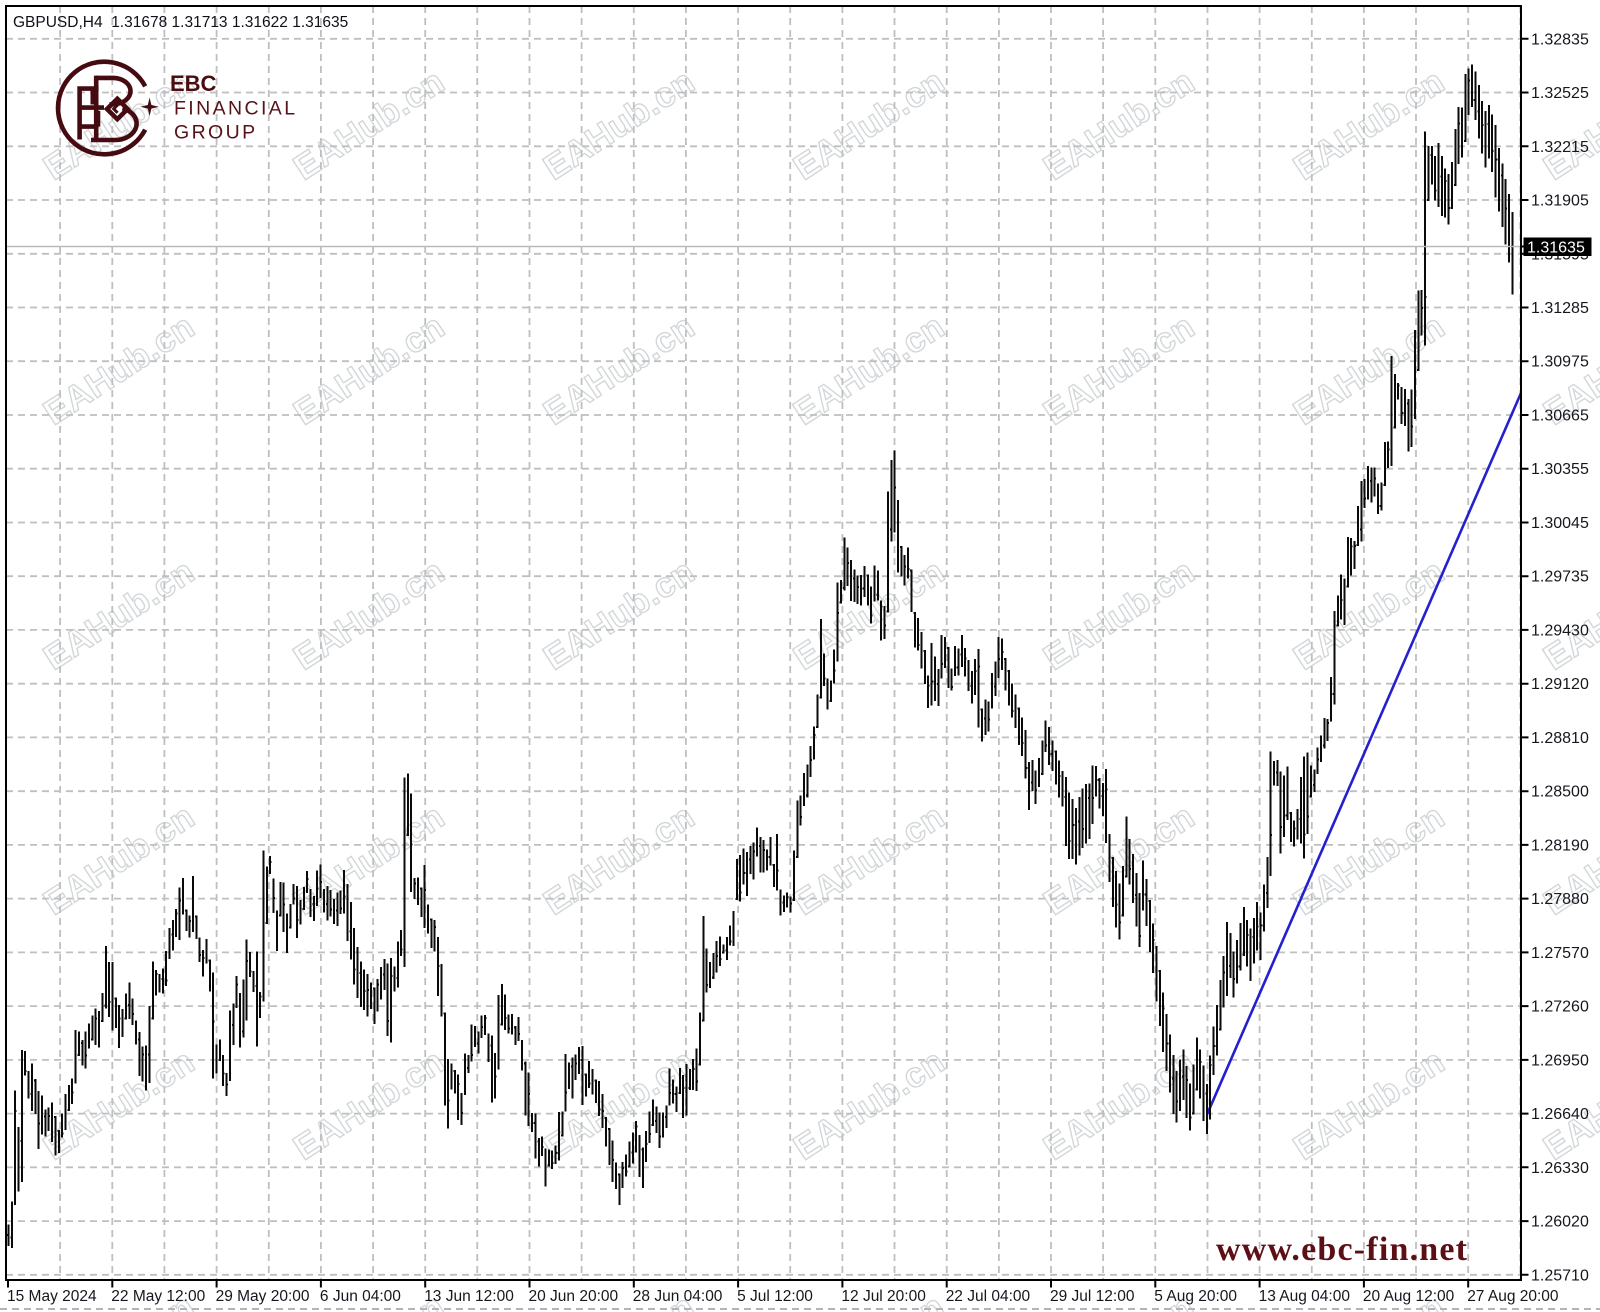 The width and height of the screenshot is (1600, 1312). I want to click on svg-text: FINANCIAL, so click(235, 109).